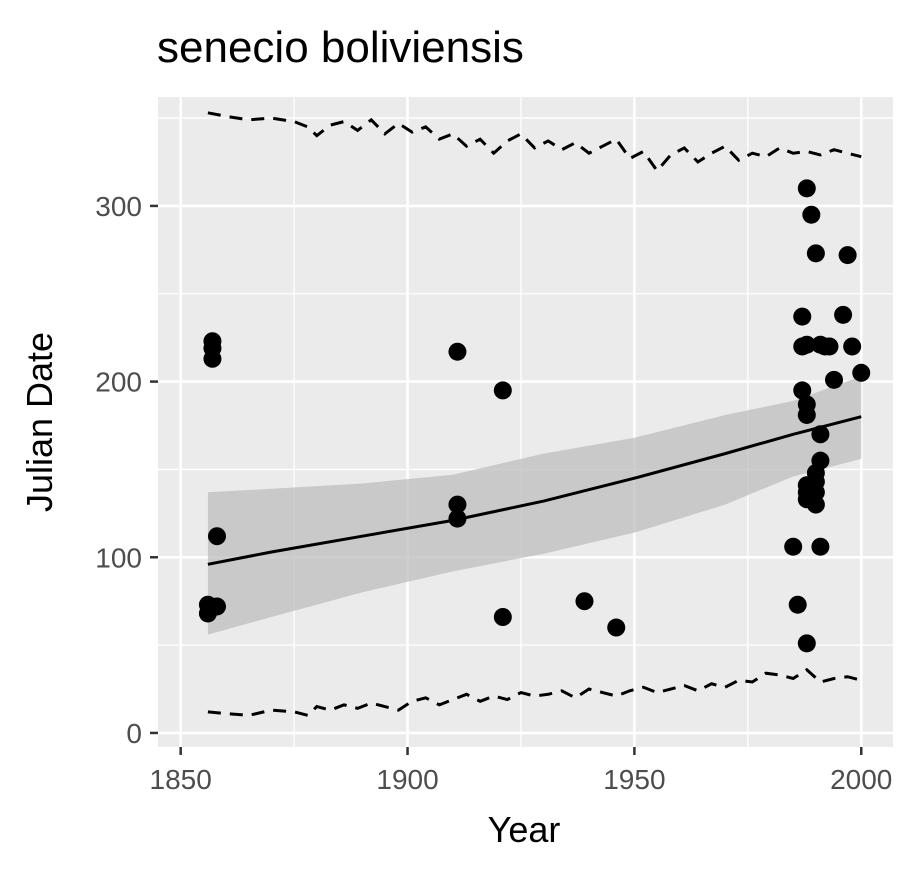 Image resolution: width=915 pixels, height=877 pixels. Describe the element at coordinates (534, 490) in the screenshot. I see `trend-line` at that location.